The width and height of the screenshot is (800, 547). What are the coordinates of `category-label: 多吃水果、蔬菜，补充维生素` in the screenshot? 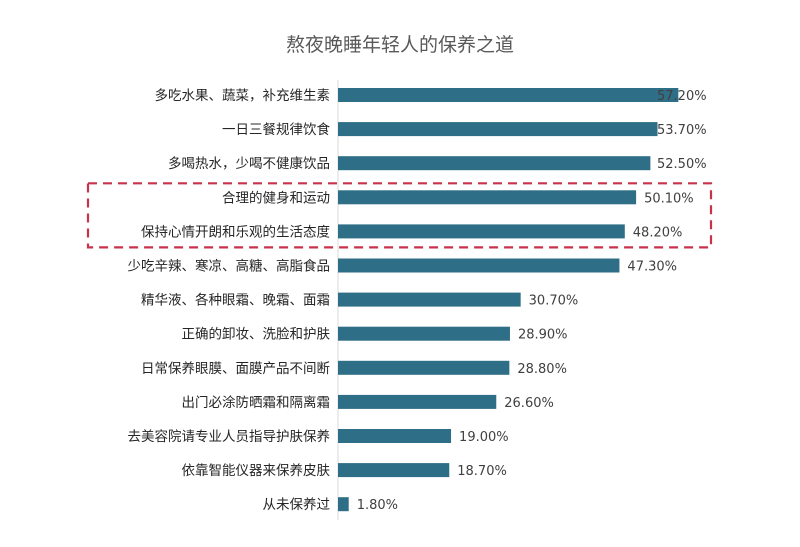 It's located at (243, 95).